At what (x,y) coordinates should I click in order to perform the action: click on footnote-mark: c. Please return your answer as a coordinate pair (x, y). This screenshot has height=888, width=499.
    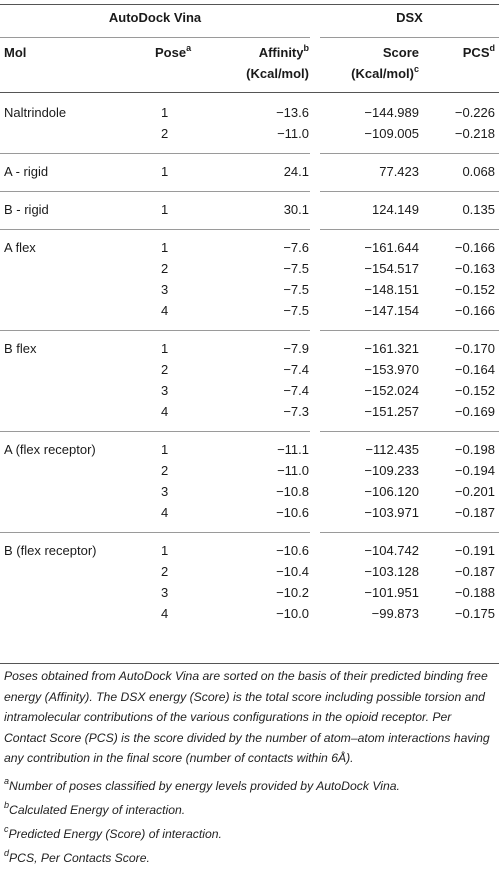
    Looking at the image, I should click on (6, 828).